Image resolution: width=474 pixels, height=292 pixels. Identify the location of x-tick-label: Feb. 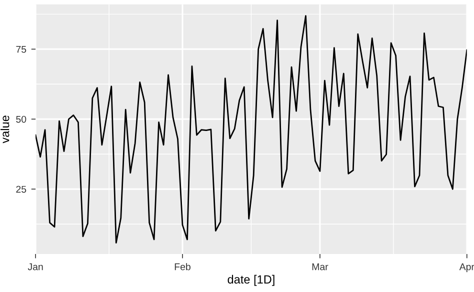
(182, 266).